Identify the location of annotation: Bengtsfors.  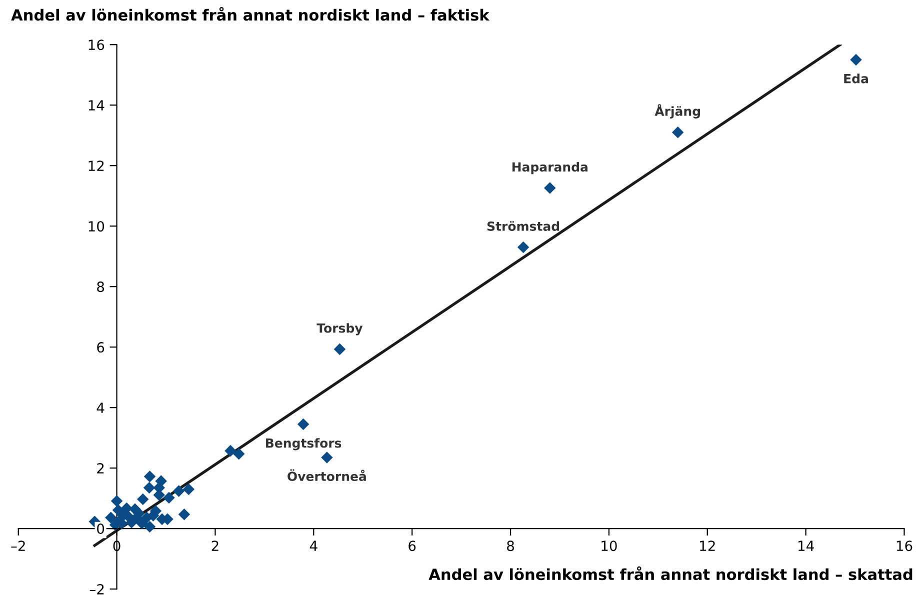
(304, 444).